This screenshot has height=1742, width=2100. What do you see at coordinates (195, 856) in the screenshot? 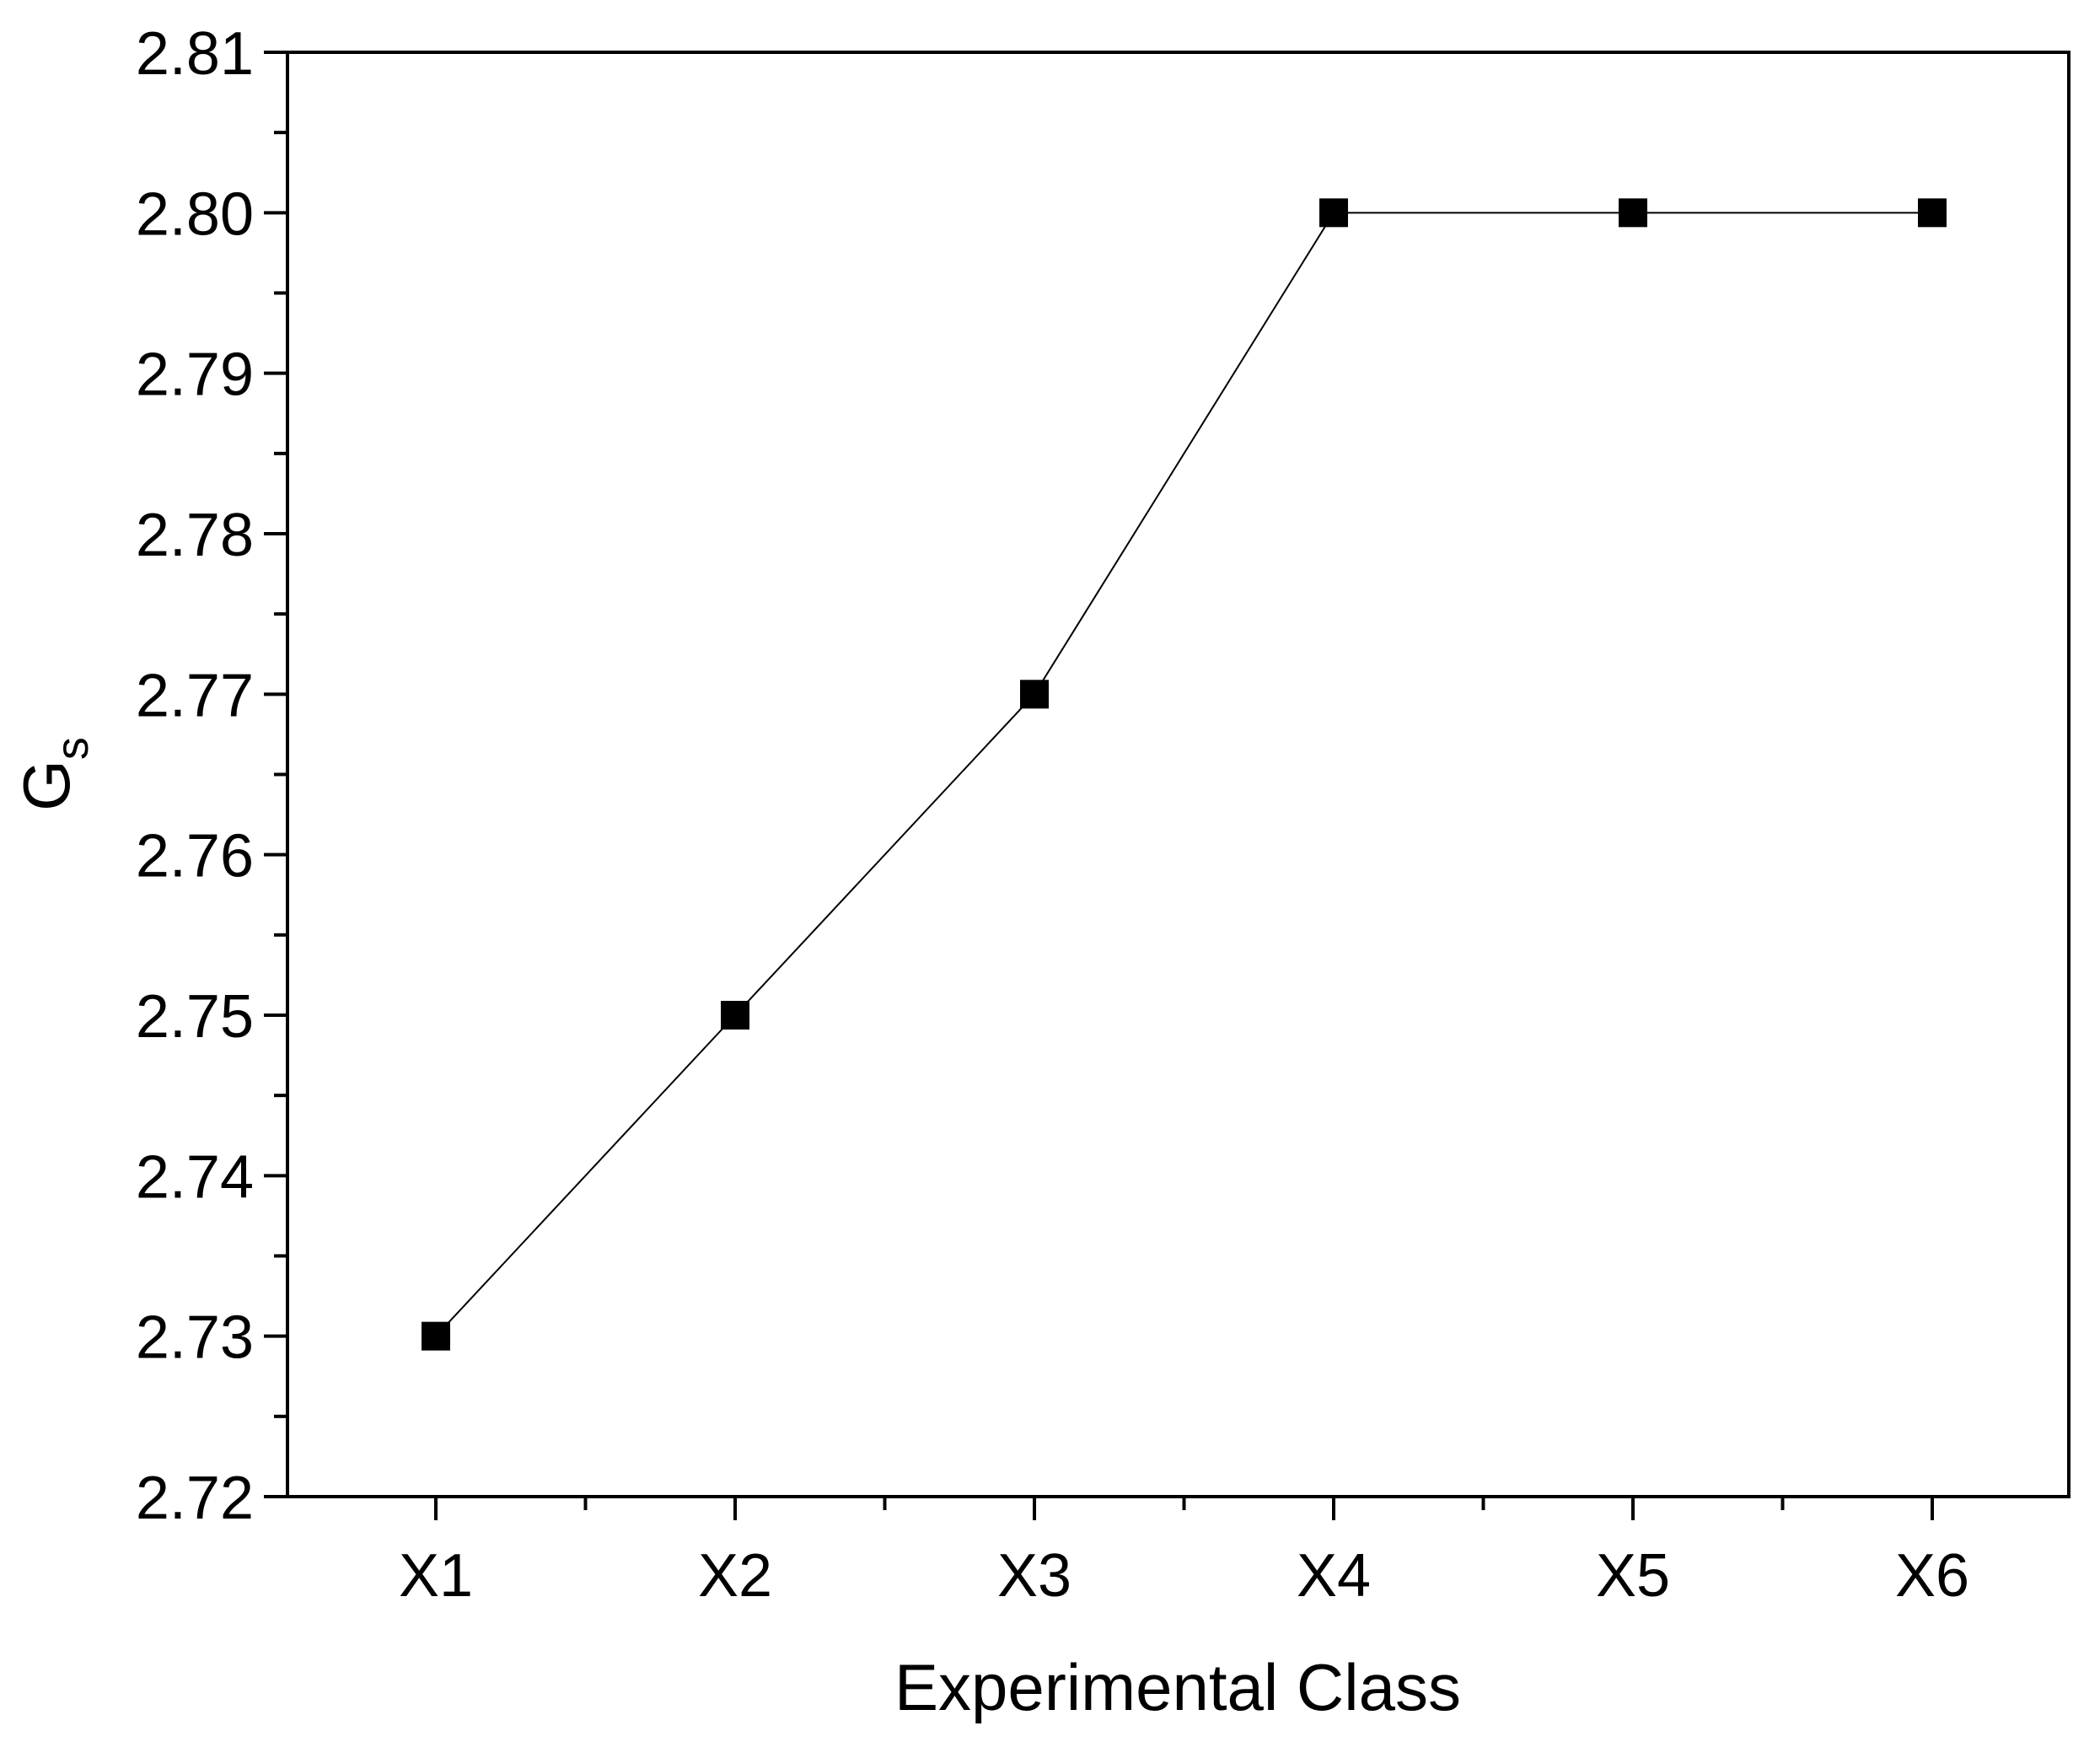
I see `y-tick-label: 2.76` at bounding box center [195, 856].